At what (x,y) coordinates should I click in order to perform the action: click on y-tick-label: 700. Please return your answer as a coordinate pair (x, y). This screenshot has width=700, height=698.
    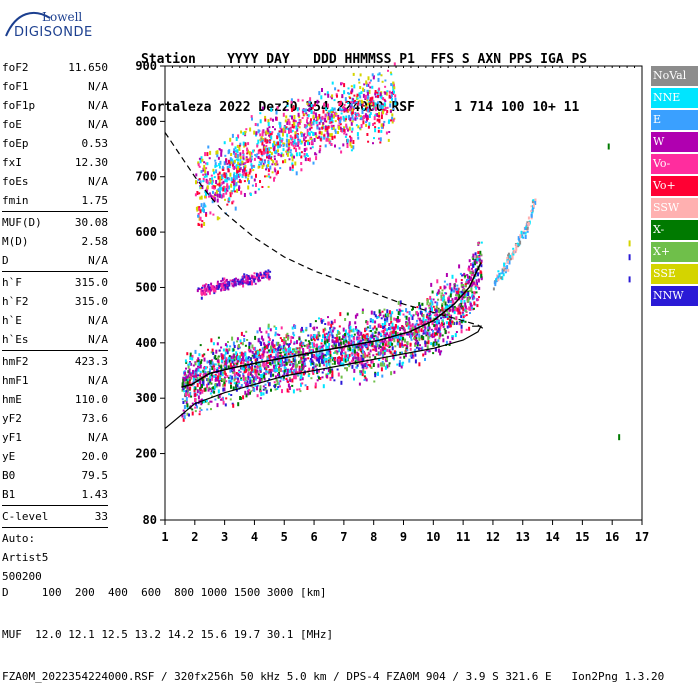
    Looking at the image, I should click on (146, 177).